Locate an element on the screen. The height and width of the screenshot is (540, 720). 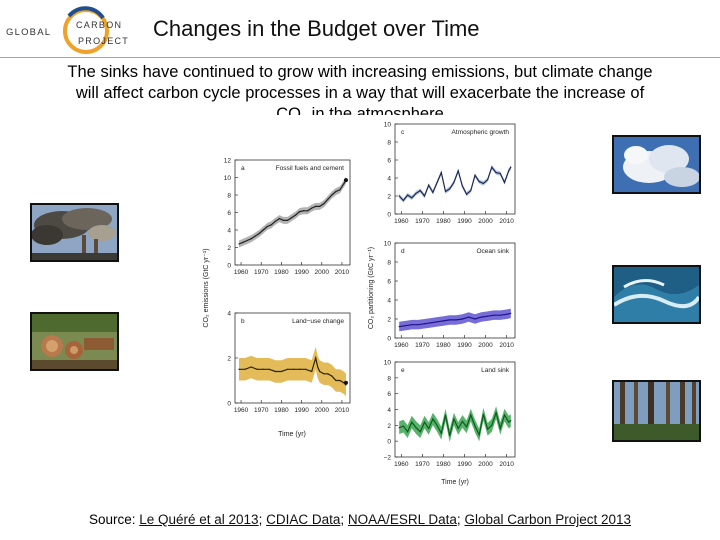
latest-value-marker is located at coordinates (345, 180).